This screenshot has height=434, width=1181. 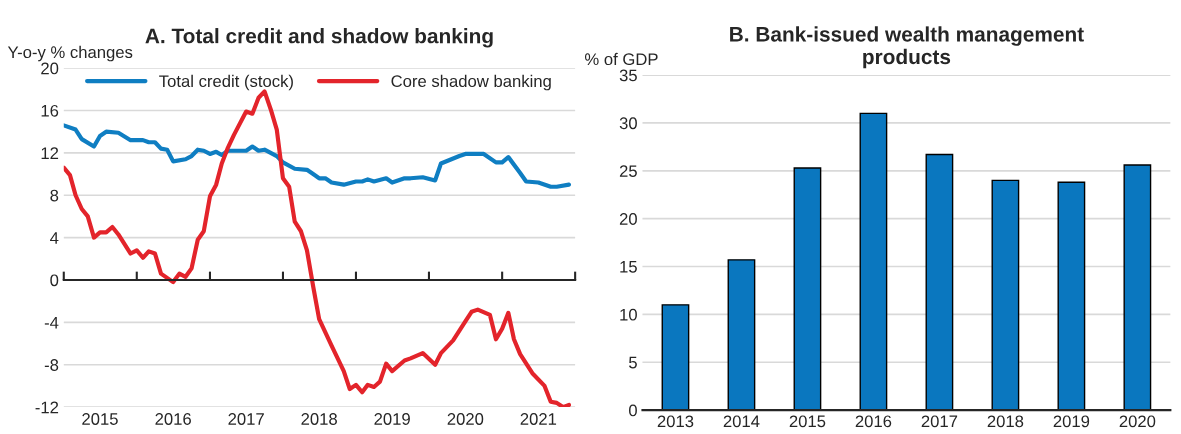 What do you see at coordinates (741, 421) in the screenshot?
I see `x-tick-label: 2014` at bounding box center [741, 421].